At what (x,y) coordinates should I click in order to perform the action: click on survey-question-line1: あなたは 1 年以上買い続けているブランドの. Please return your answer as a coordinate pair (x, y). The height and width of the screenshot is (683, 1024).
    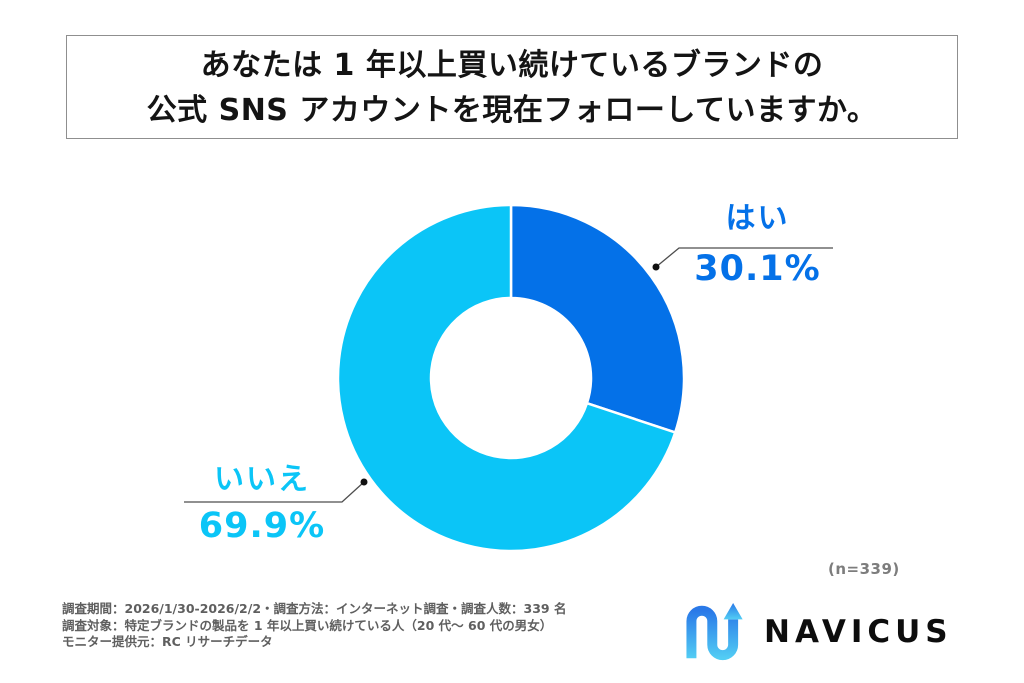
    Looking at the image, I should click on (512, 65).